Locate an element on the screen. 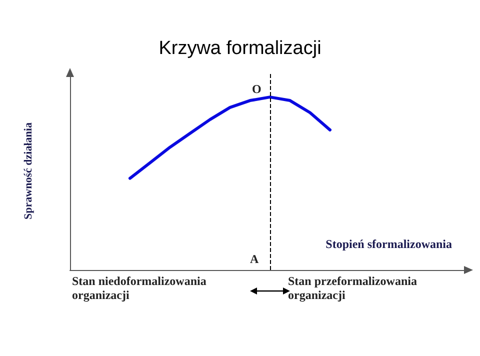 The image size is (480, 356). text: Stan niedoformalizowania organizacji is located at coordinates (141, 288).